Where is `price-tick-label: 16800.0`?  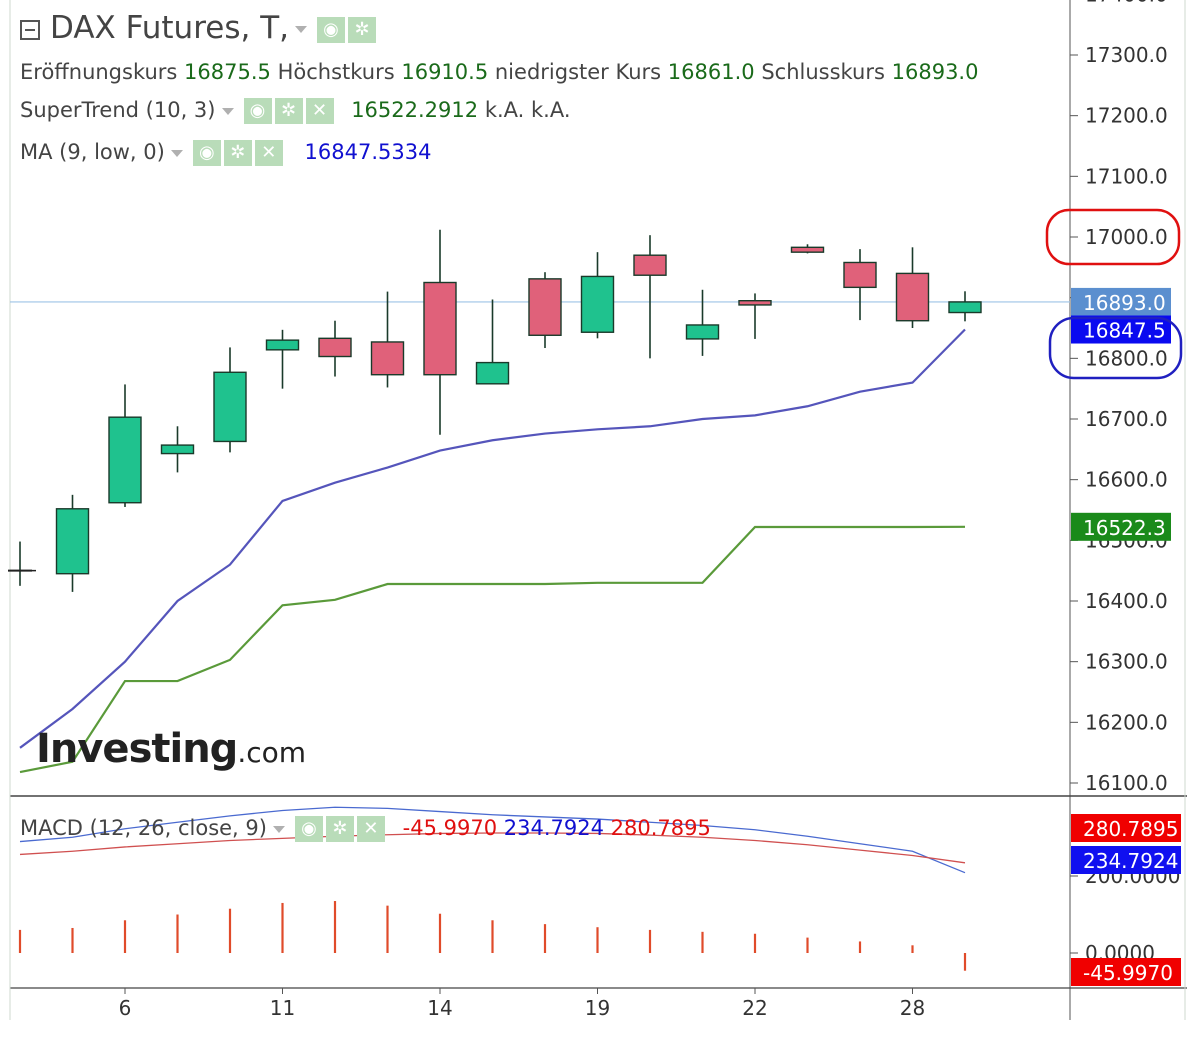 price-tick-label: 16800.0 is located at coordinates (1126, 358).